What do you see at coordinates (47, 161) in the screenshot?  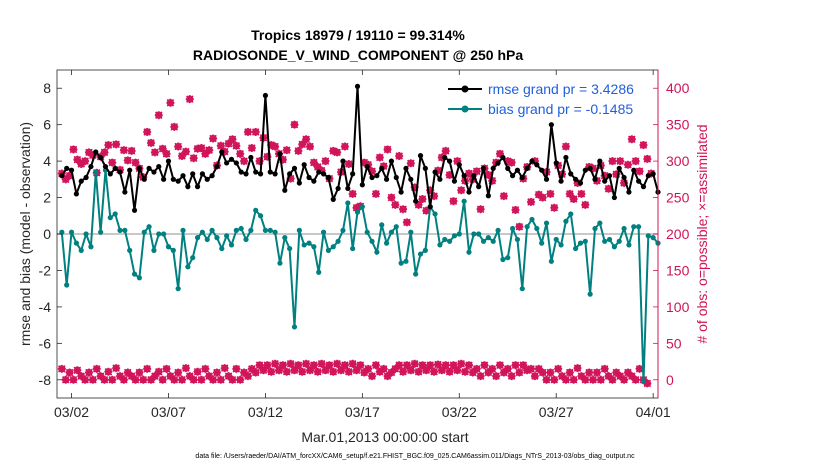 I see `left-tick-label: 4` at bounding box center [47, 161].